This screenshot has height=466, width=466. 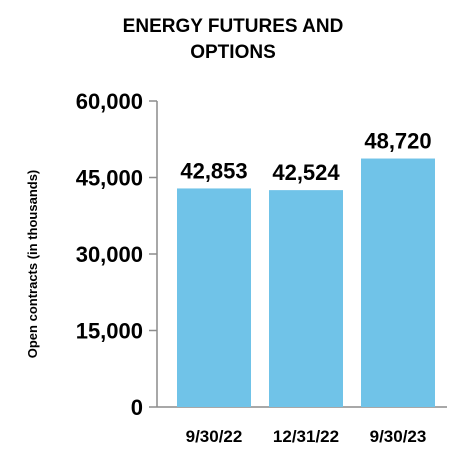 What do you see at coordinates (137, 407) in the screenshot?
I see `y-tick-label: 0` at bounding box center [137, 407].